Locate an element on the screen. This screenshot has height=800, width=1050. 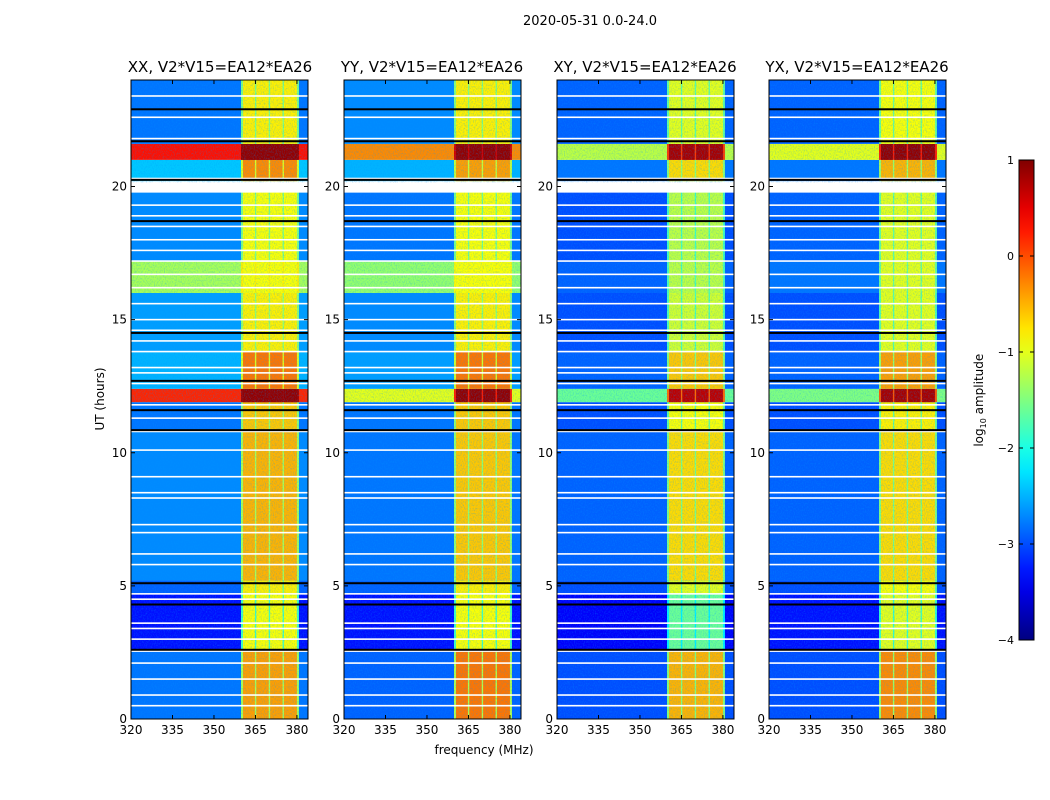
panel-title-yy: YY, V2*V15=EA12*EA26 is located at coordinates (432, 67).